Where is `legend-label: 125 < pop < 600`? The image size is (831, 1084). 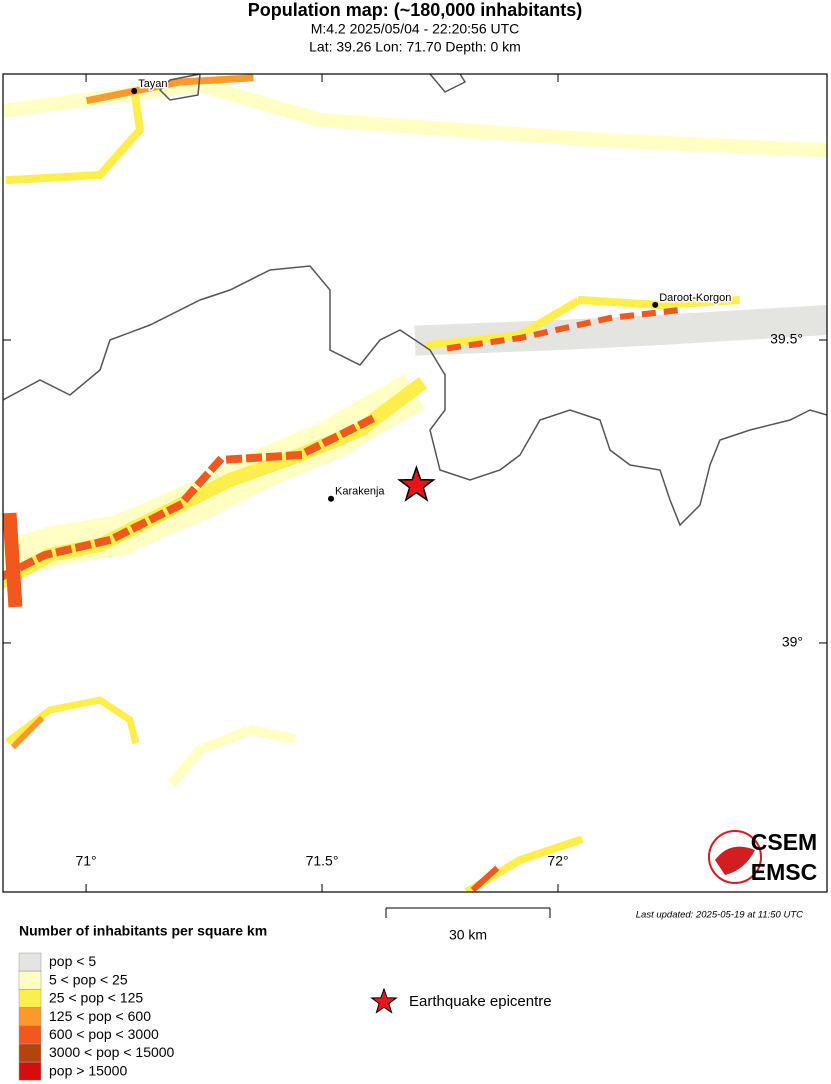
legend-label: 125 < pop < 600 is located at coordinates (100, 1016).